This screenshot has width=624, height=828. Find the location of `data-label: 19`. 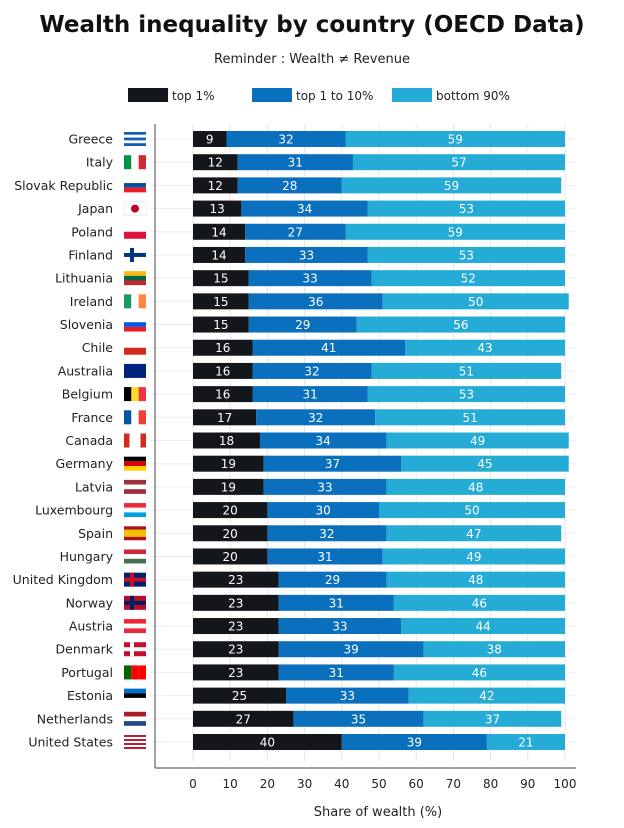

data-label: 19 is located at coordinates (228, 487).